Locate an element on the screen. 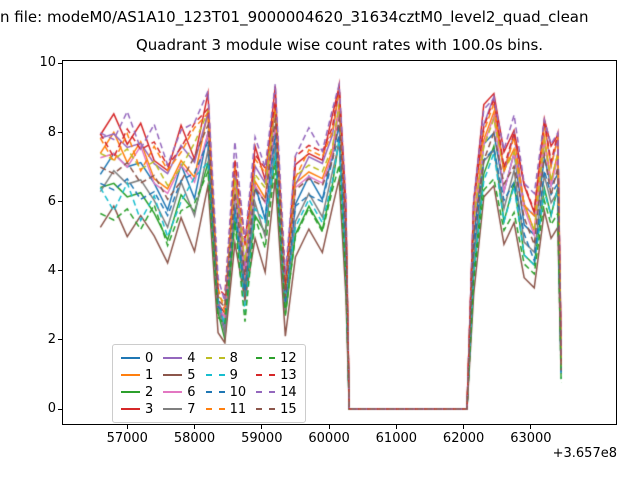 The image size is (640, 480). legend-label: 9 is located at coordinates (233, 375).